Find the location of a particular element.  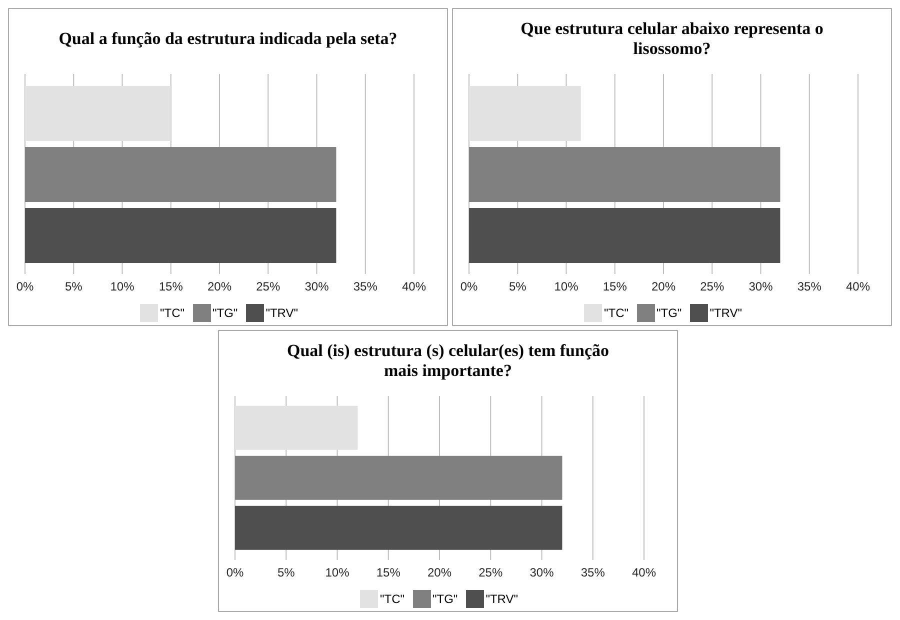

chart-title: Qual a função da estrutura indicada pela seta? is located at coordinates (228, 39).